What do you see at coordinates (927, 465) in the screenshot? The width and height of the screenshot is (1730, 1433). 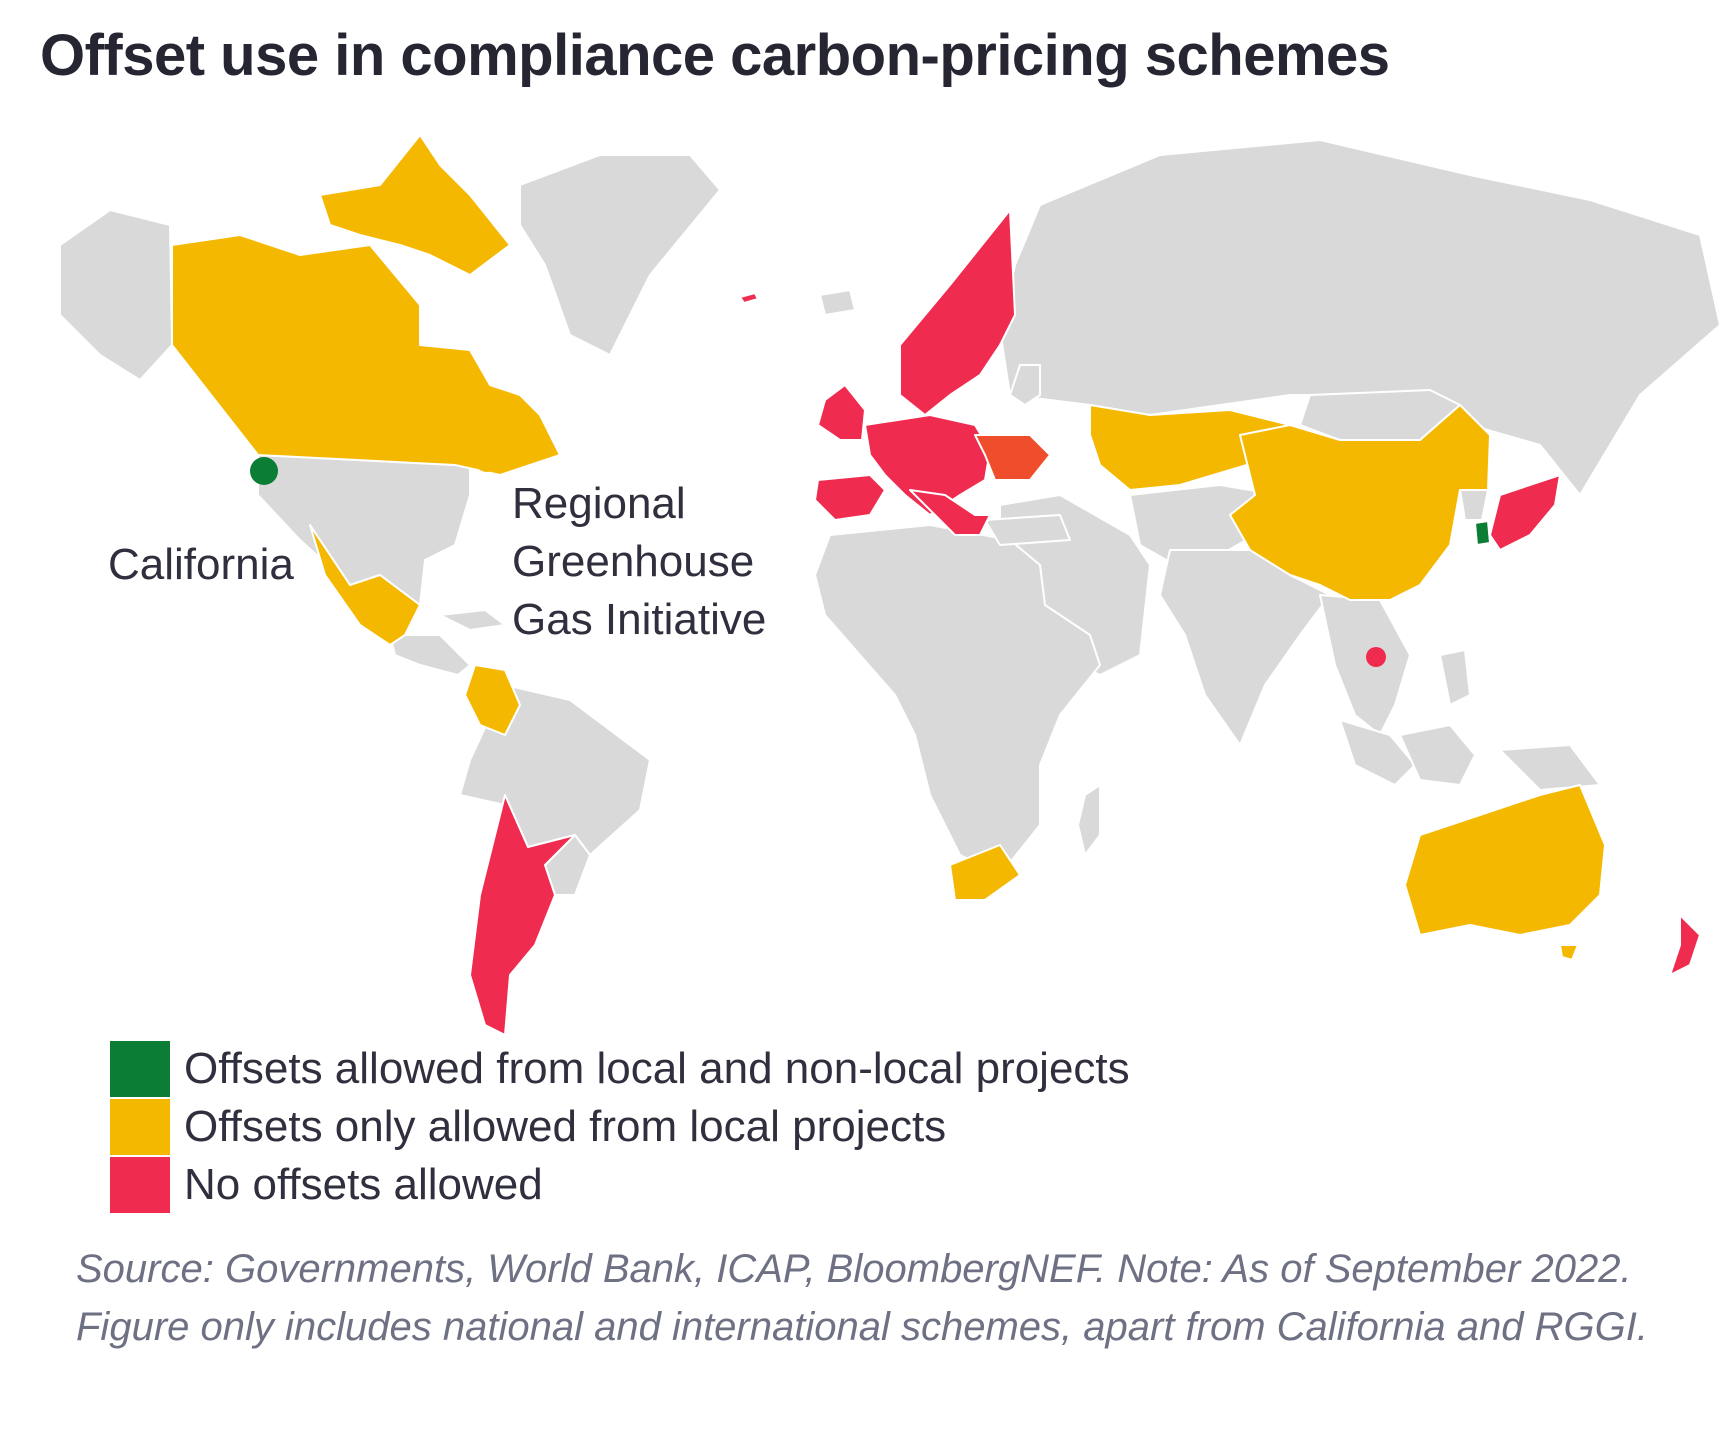 I see `western-central-europe` at bounding box center [927, 465].